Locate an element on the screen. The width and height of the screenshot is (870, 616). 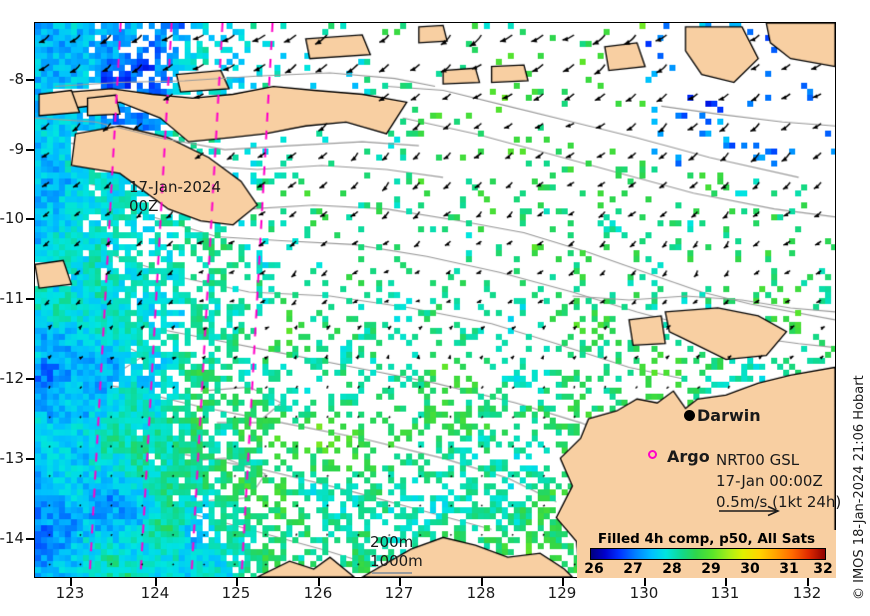
x-tick-label: 127 is located at coordinates (399, 593).